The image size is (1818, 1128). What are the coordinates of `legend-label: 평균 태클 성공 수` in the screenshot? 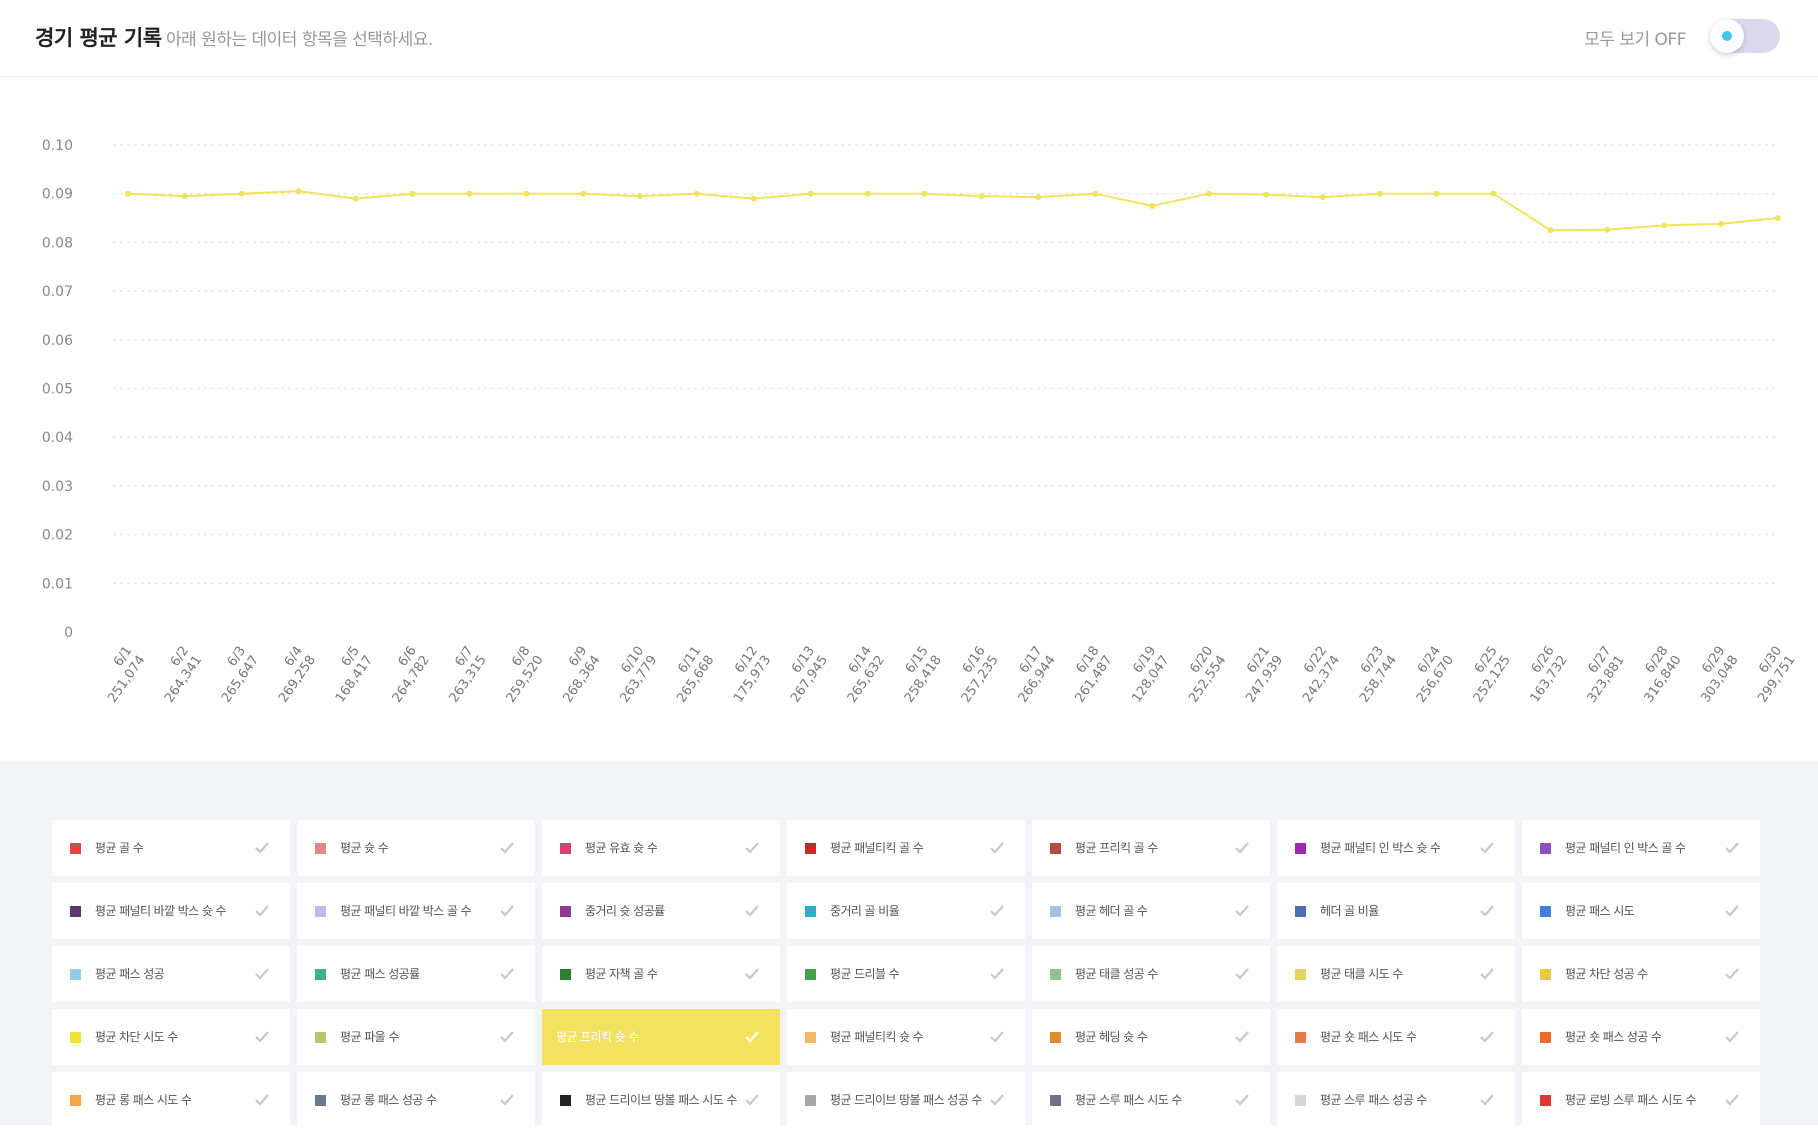 It's located at (1116, 974).